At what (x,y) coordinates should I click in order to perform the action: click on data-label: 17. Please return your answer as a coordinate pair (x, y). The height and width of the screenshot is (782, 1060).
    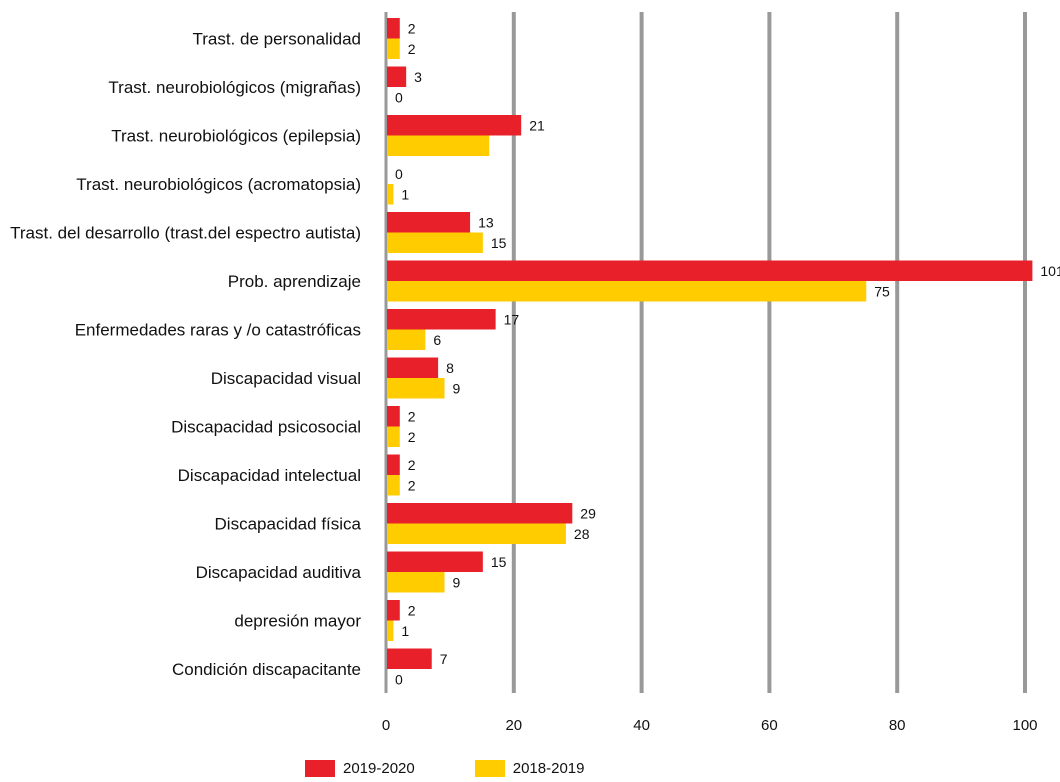
    Looking at the image, I should click on (512, 319).